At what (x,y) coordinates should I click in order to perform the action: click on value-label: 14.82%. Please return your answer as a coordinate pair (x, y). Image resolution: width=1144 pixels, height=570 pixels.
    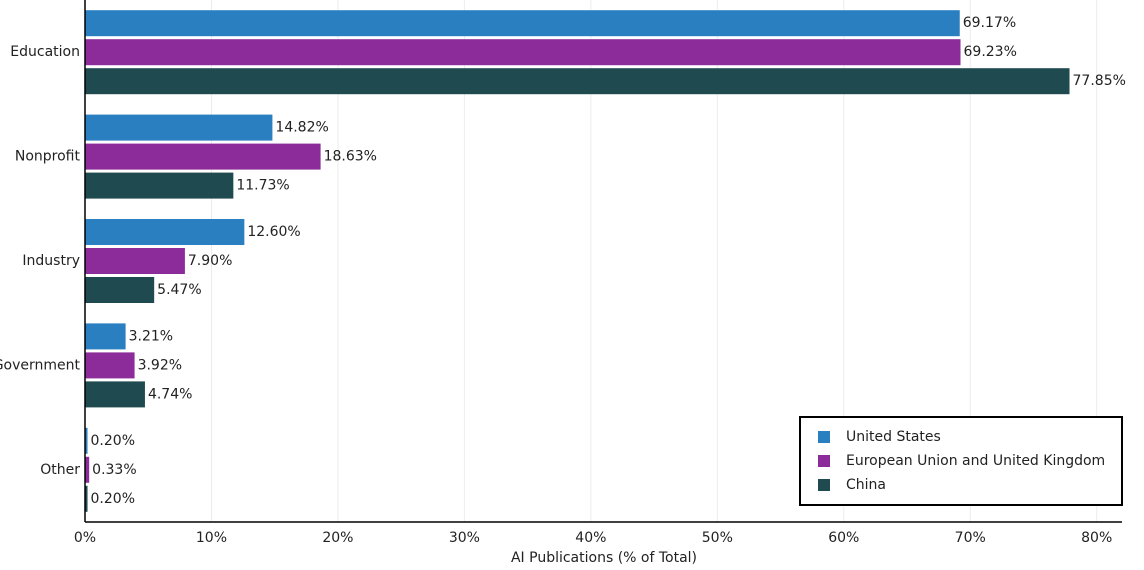
    Looking at the image, I should click on (301, 128).